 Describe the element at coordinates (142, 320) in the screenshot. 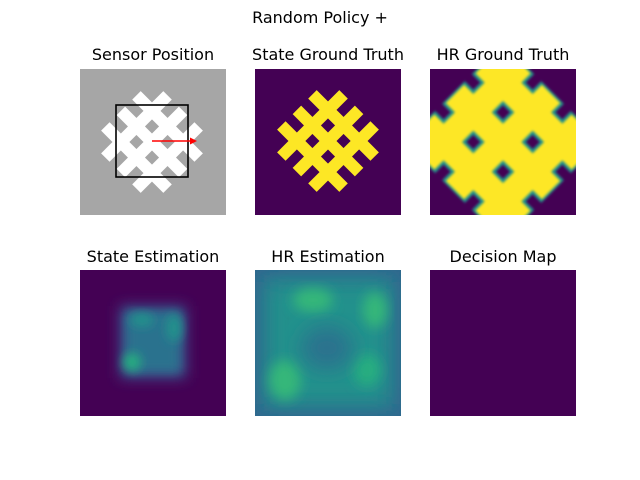

I see `state-est-highlight-top` at that location.